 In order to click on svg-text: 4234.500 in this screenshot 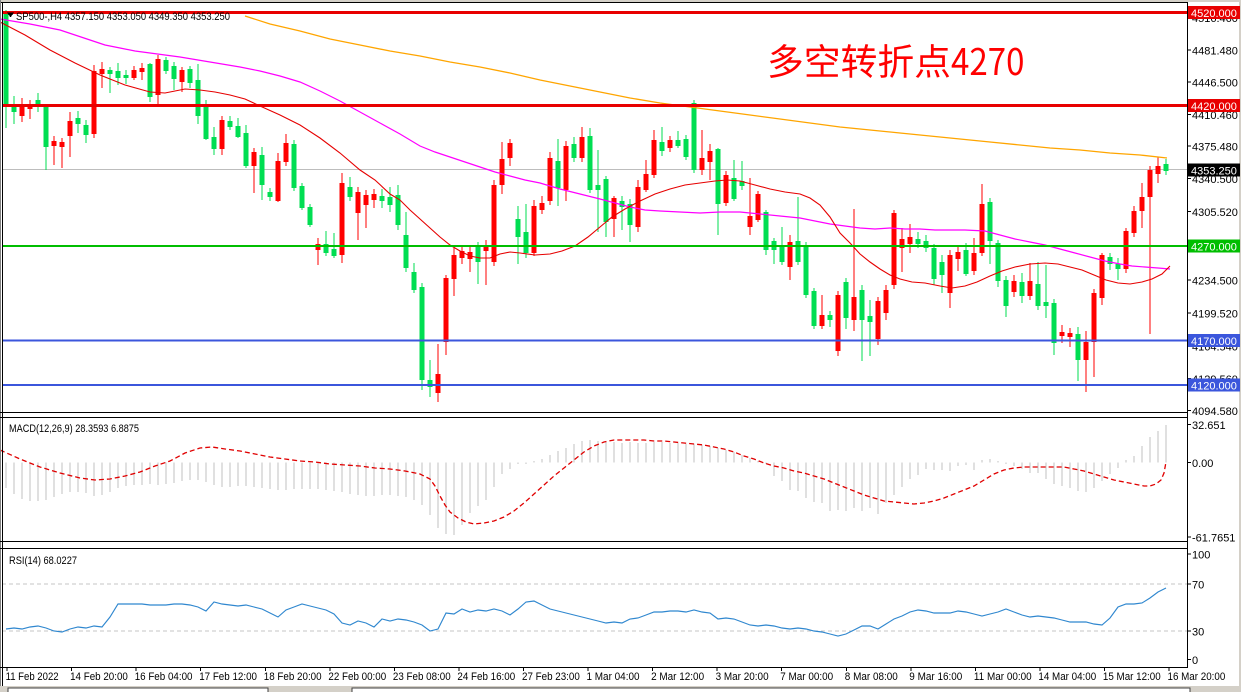, I will do `click(1215, 282)`.